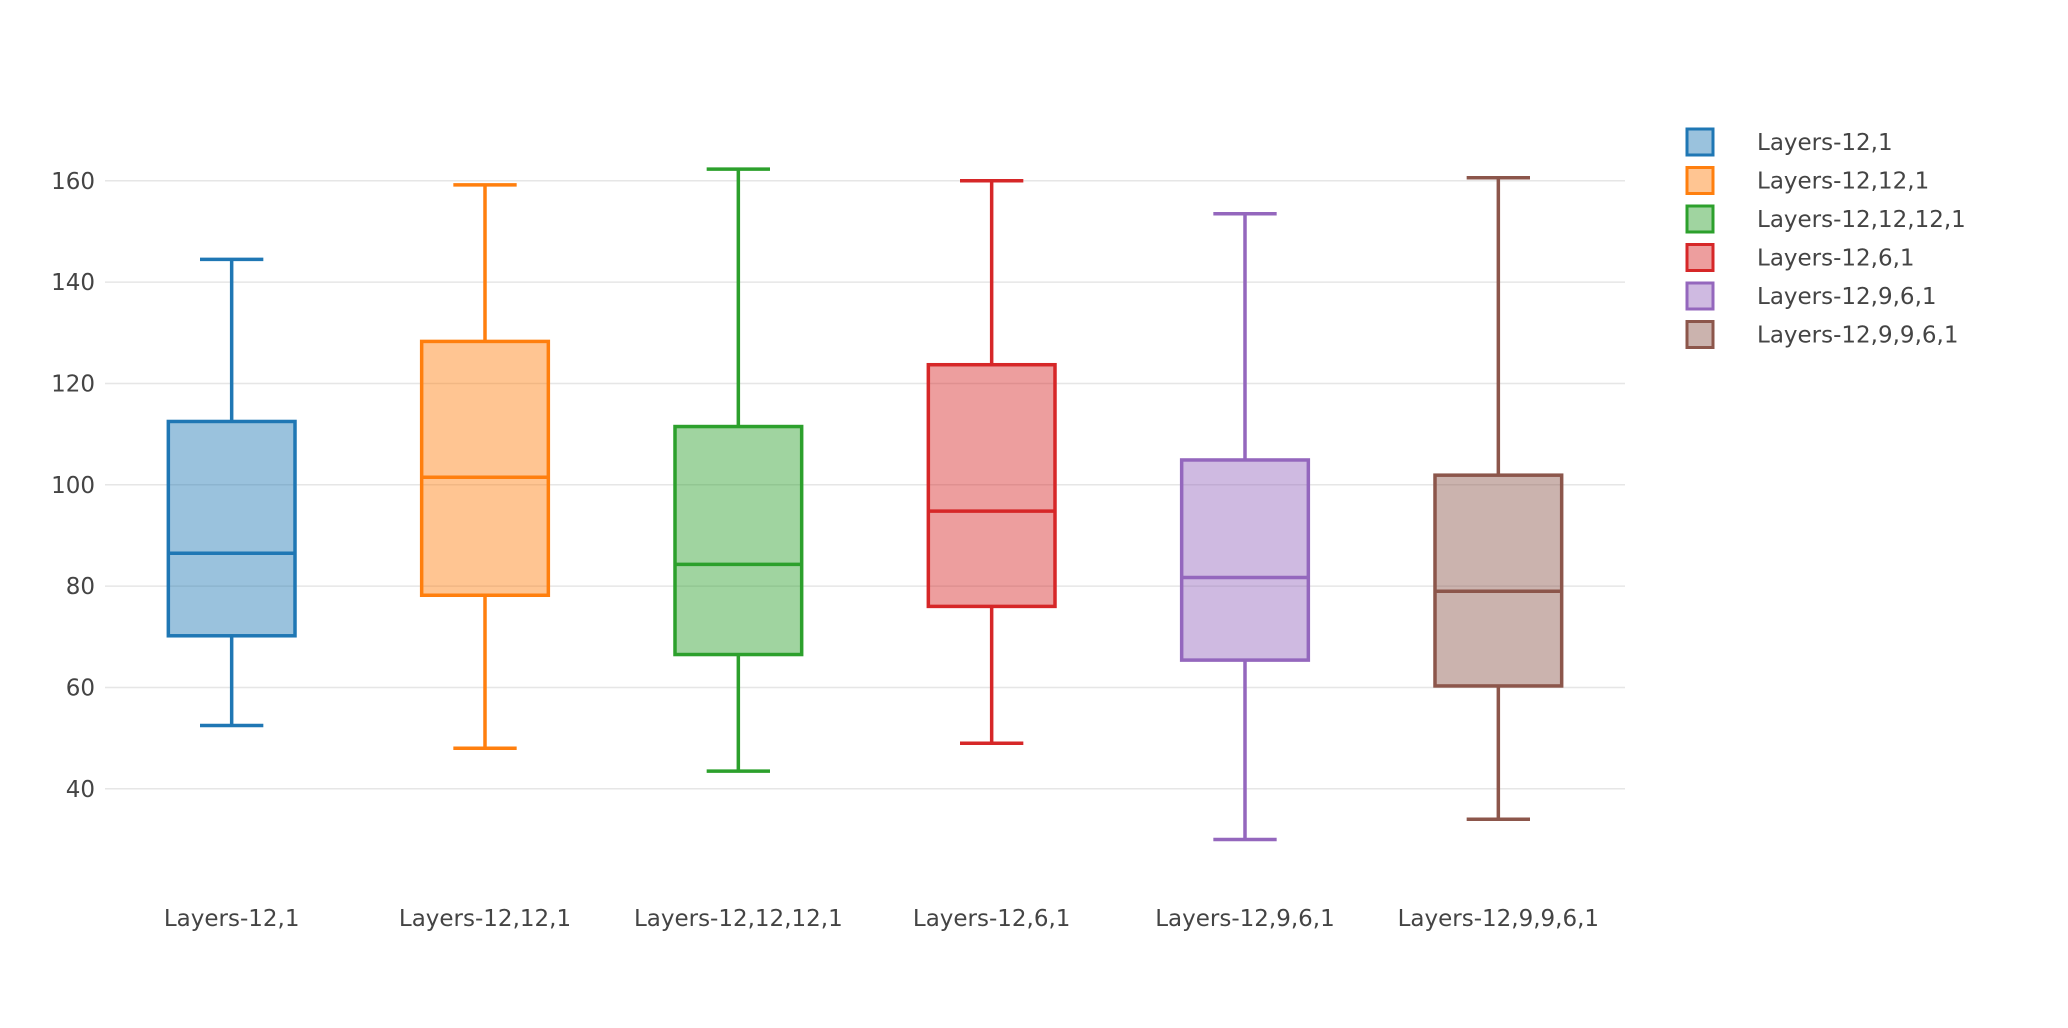 The image size is (2068, 1028). Describe the element at coordinates (1857, 336) in the screenshot. I see `legend-label: Layers-12,9,9,6,1` at that location.